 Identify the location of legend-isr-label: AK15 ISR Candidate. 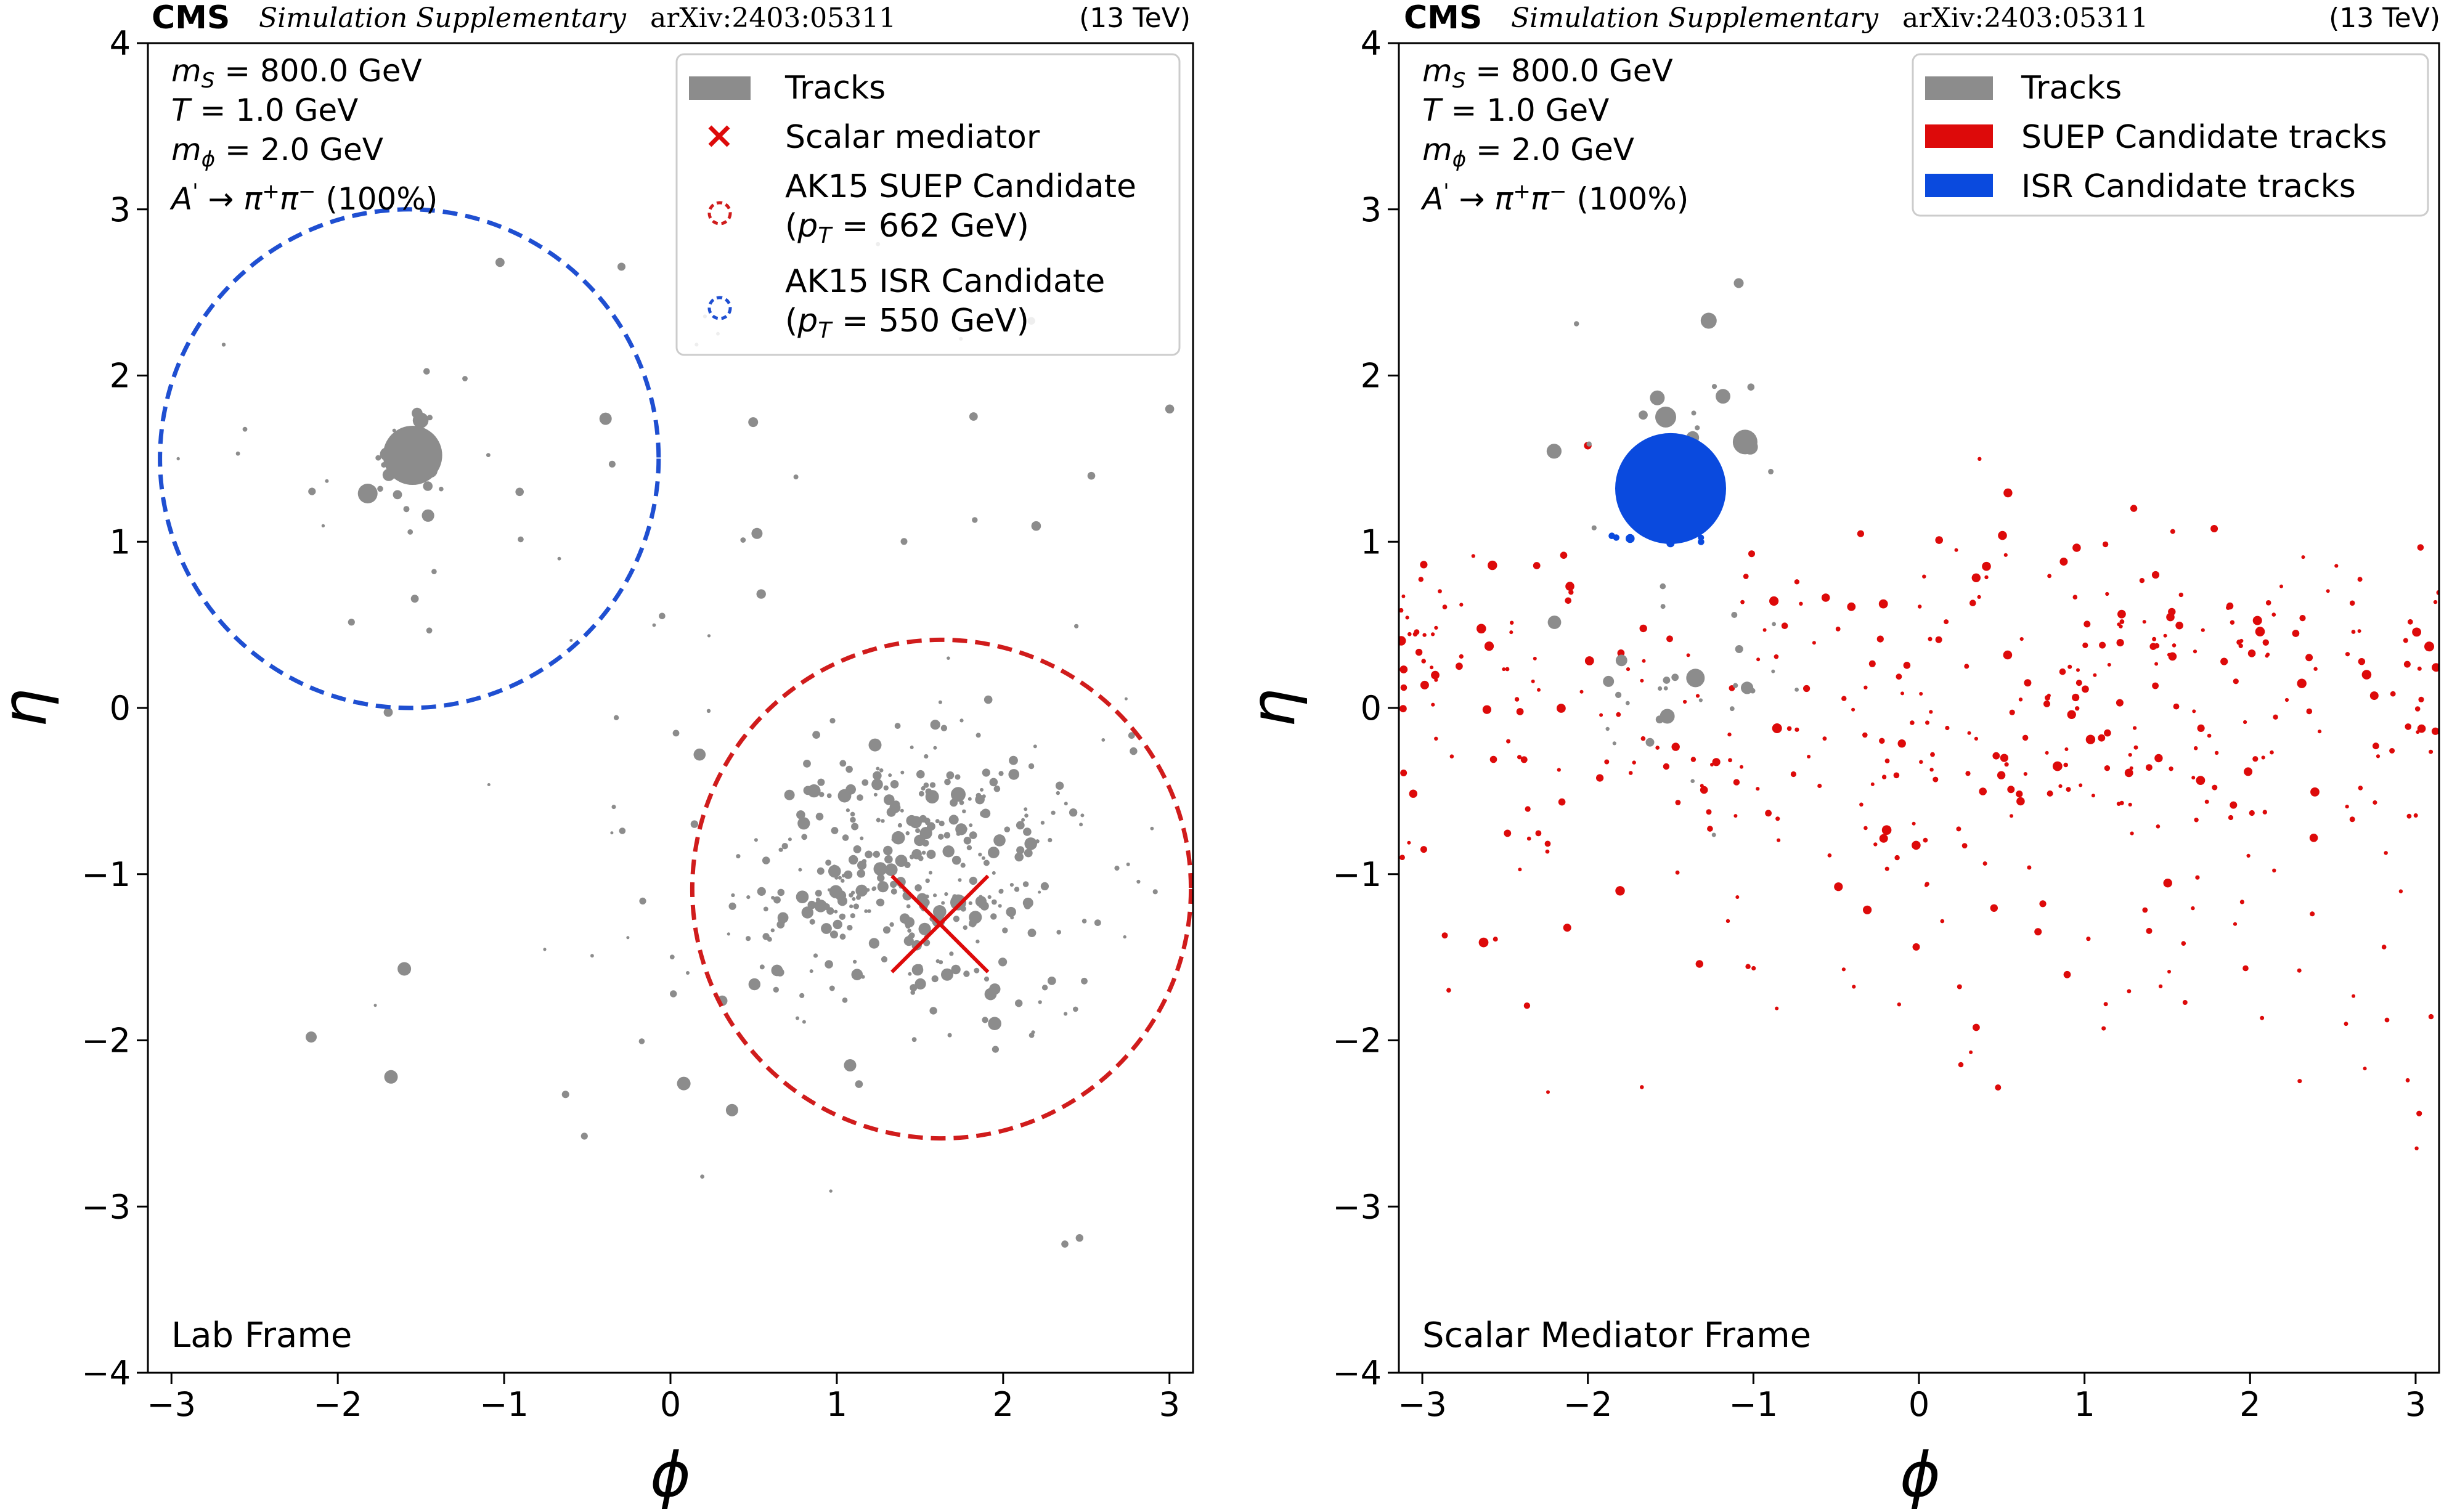
(945, 281).